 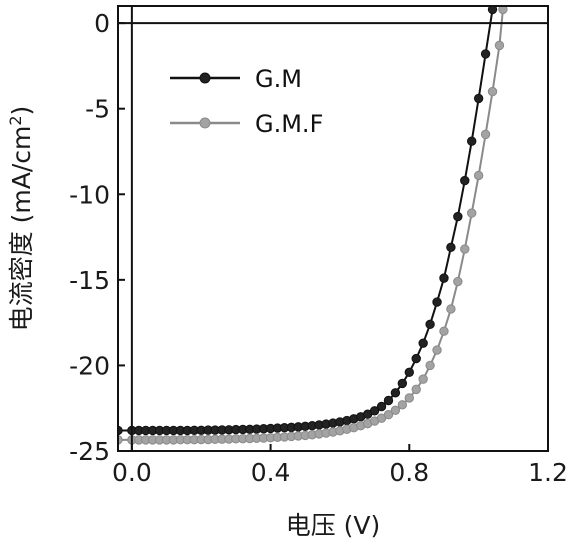 What do you see at coordinates (205, 78) in the screenshot?
I see `legend-marker-gm` at bounding box center [205, 78].